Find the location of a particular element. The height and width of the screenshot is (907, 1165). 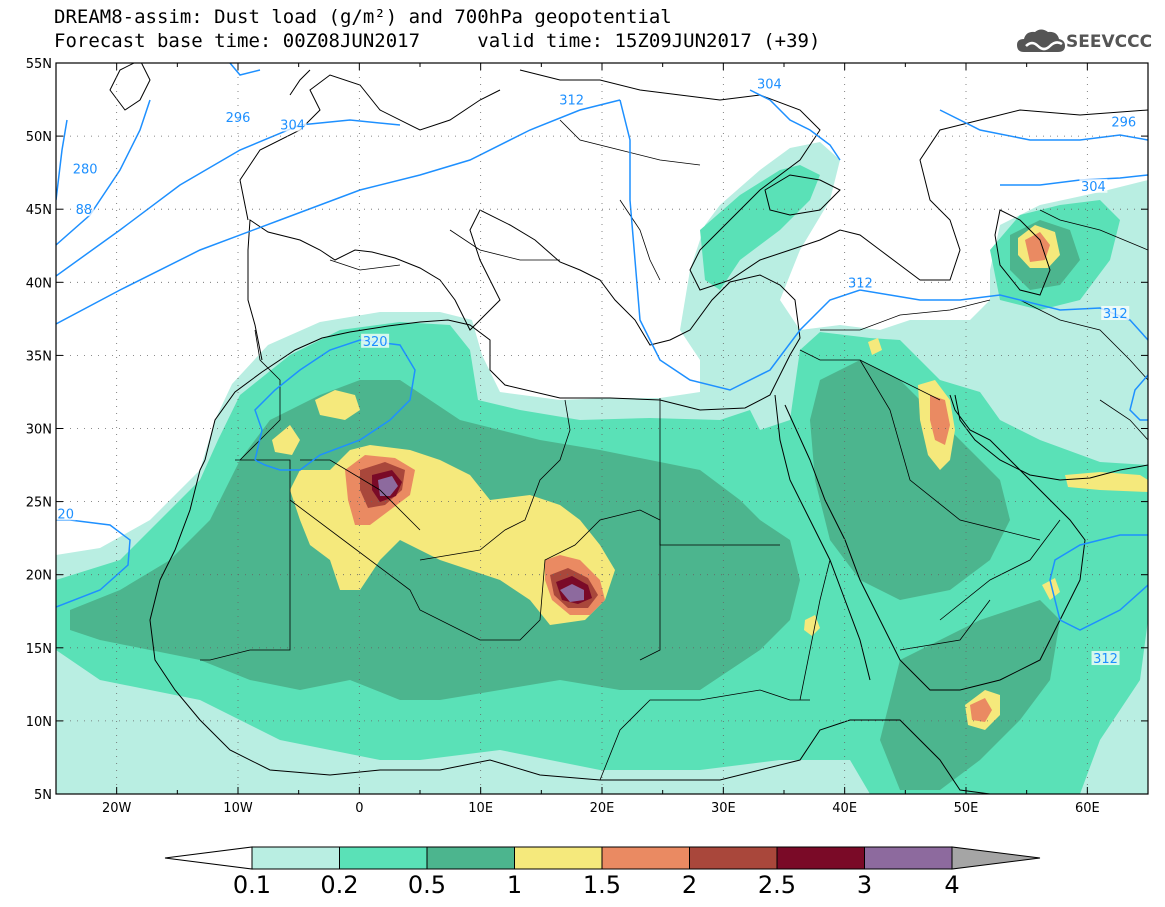

colorbar-over-arrow is located at coordinates (996, 858).